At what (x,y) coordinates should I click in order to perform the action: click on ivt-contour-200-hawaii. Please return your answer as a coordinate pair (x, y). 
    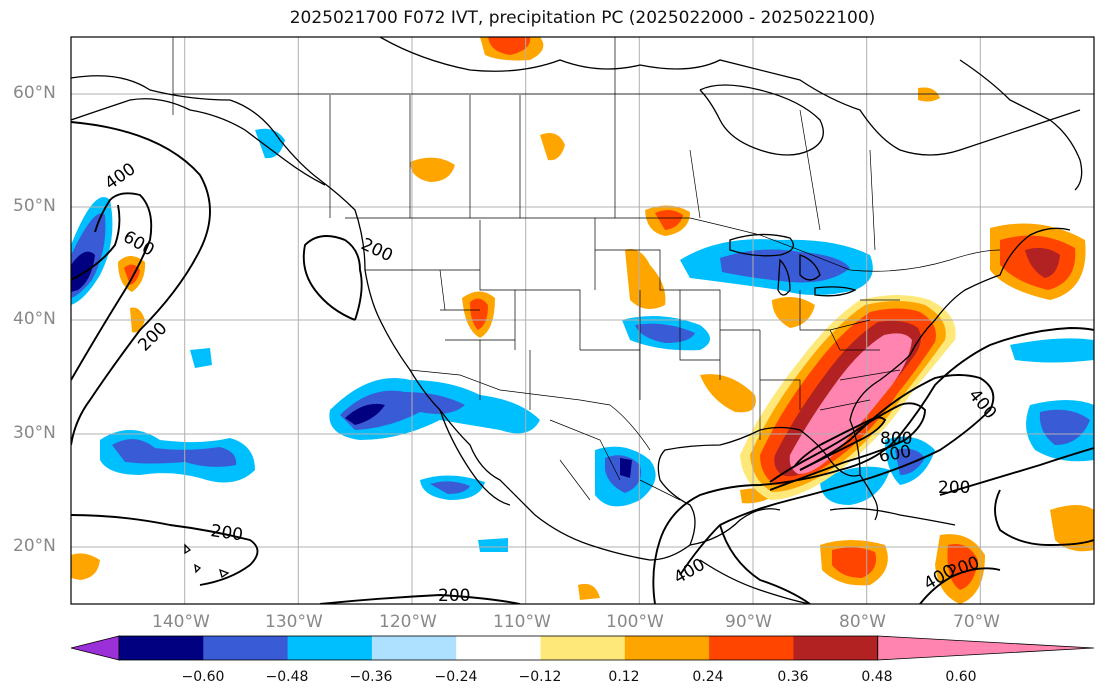
    Looking at the image, I should click on (165, 550).